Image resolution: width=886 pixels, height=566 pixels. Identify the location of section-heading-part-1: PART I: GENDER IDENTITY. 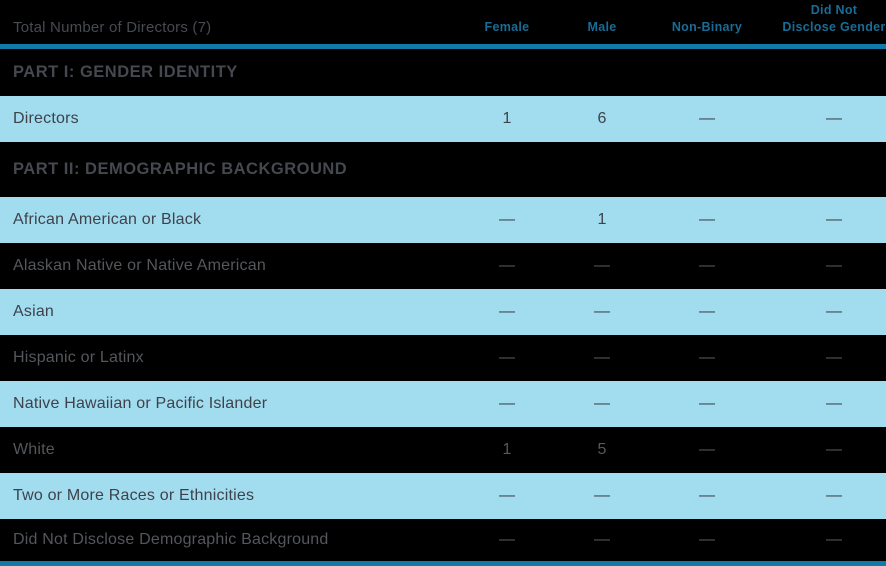
(443, 72).